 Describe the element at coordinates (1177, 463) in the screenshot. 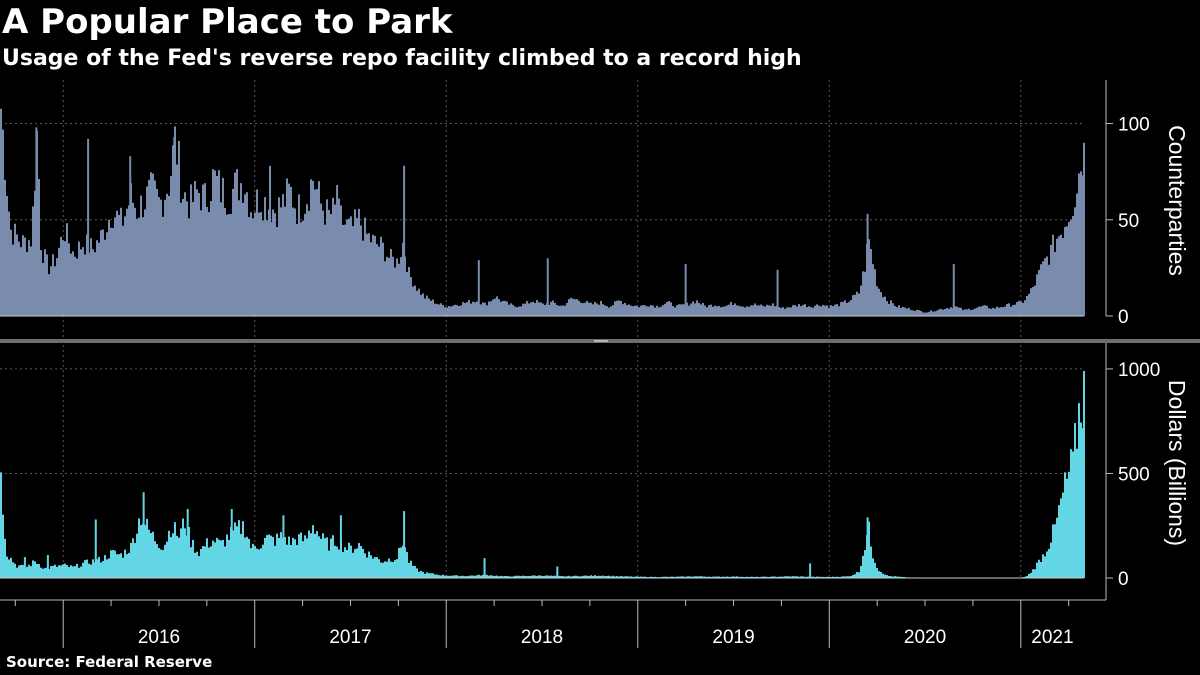

I see `dollars-axis-title: Dollars (Billions)` at that location.